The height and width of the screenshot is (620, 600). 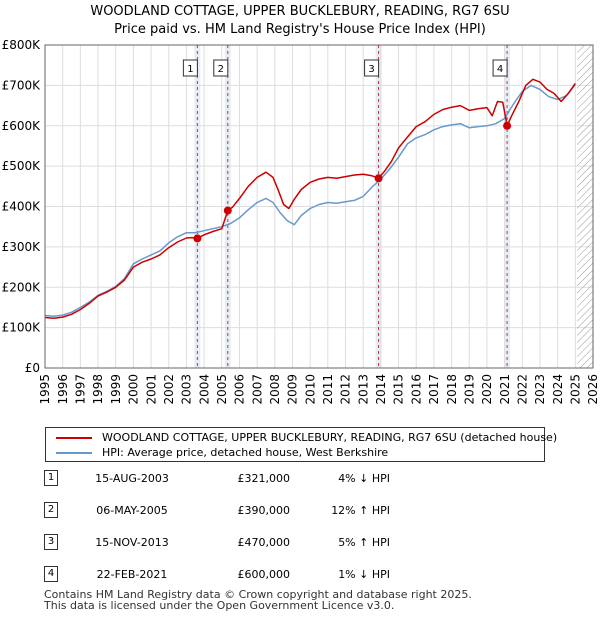 I want to click on future-hatch, so click(x=585, y=206).